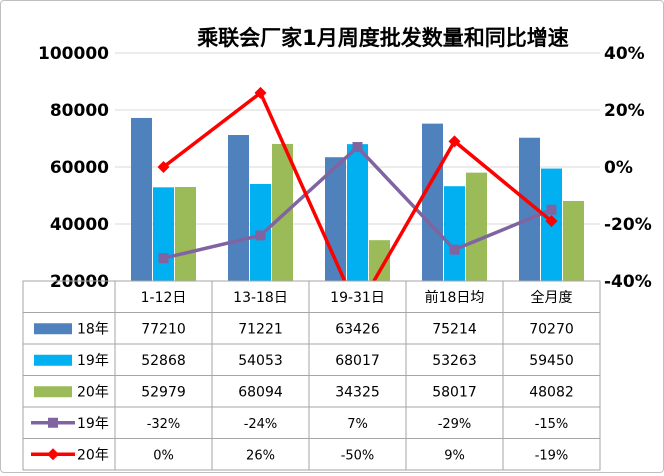 The width and height of the screenshot is (664, 476). Describe the element at coordinates (53, 392) in the screenshot. I see `legend-key-20年` at that location.